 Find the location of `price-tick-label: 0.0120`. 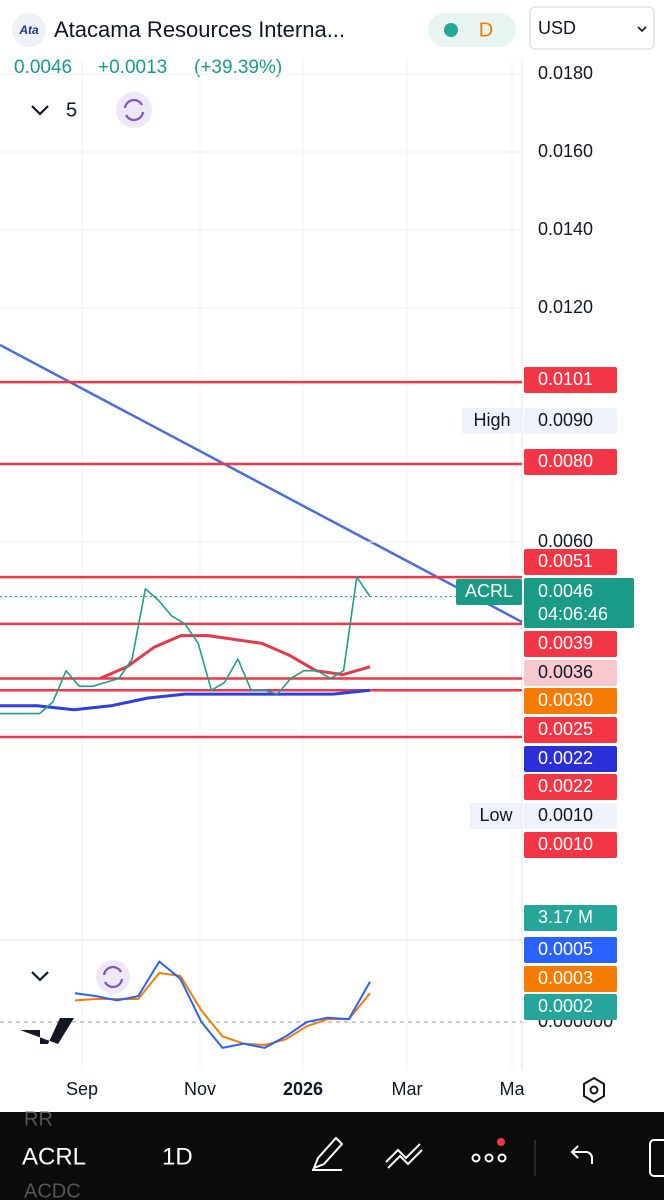

price-tick-label: 0.0120 is located at coordinates (565, 307).